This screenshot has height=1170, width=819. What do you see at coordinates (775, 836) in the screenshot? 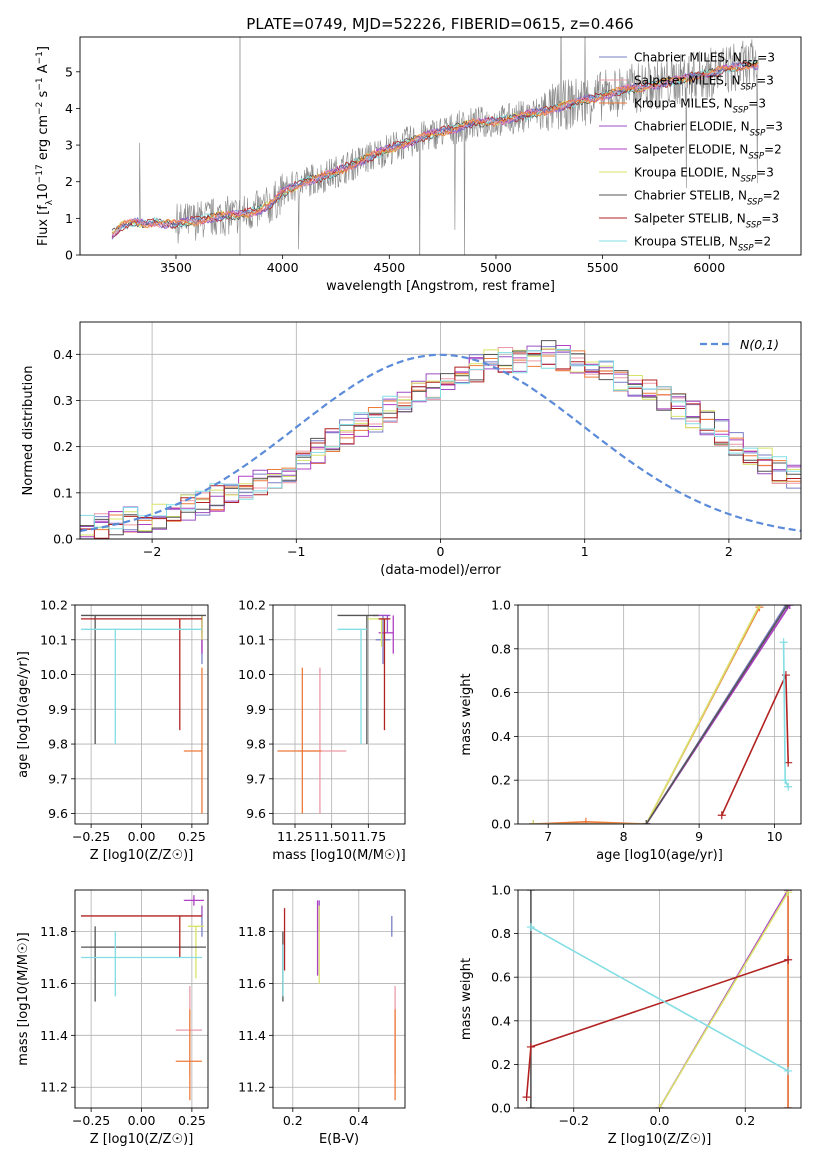
I see `x-tick-label: 10` at bounding box center [775, 836].